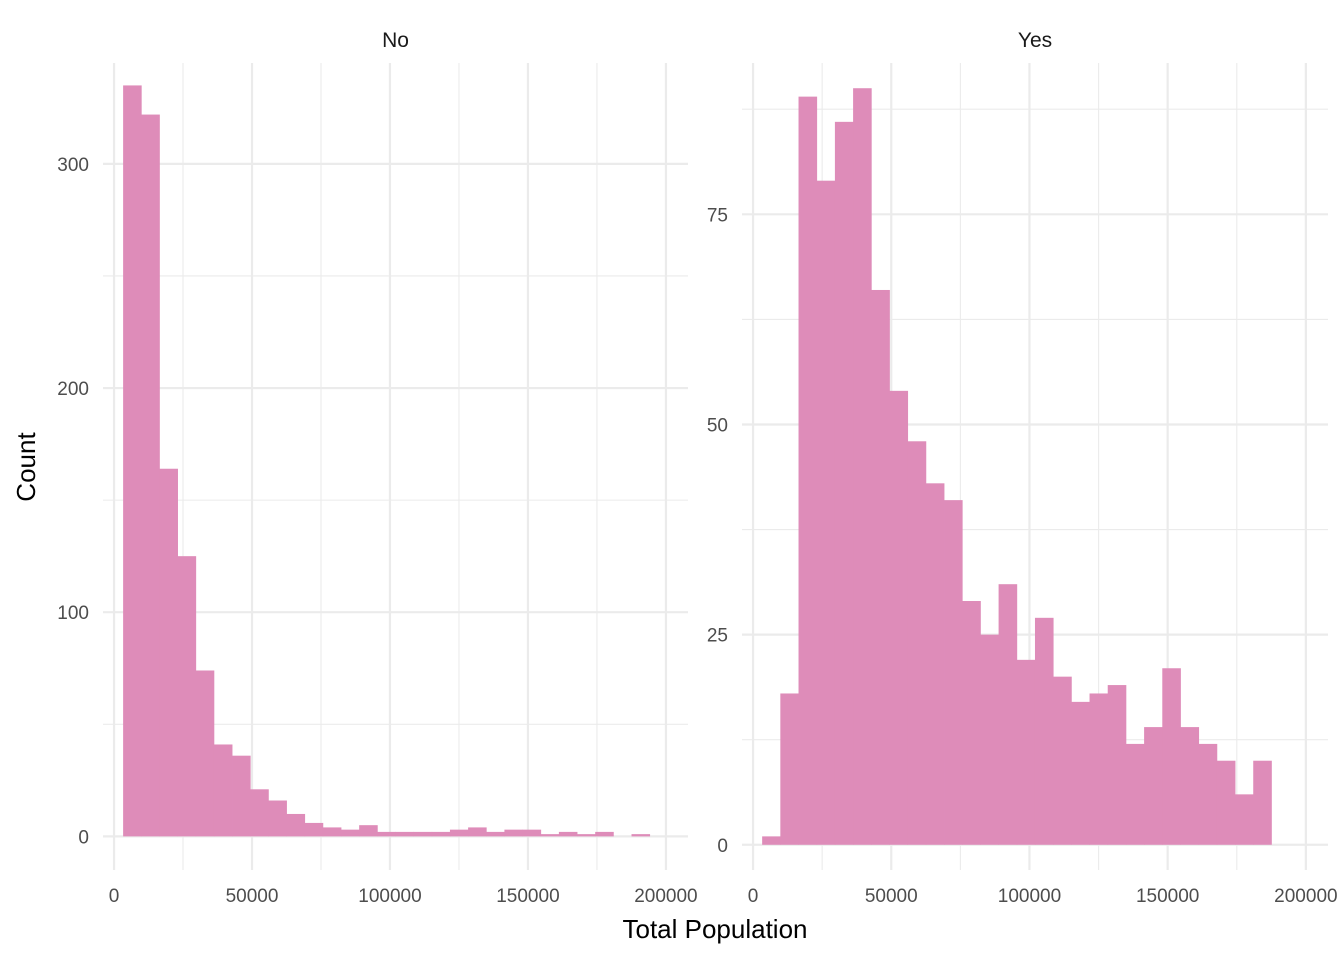 Image resolution: width=1344 pixels, height=960 pixels. Describe the element at coordinates (717, 636) in the screenshot. I see `y-tick-label: 25` at that location.